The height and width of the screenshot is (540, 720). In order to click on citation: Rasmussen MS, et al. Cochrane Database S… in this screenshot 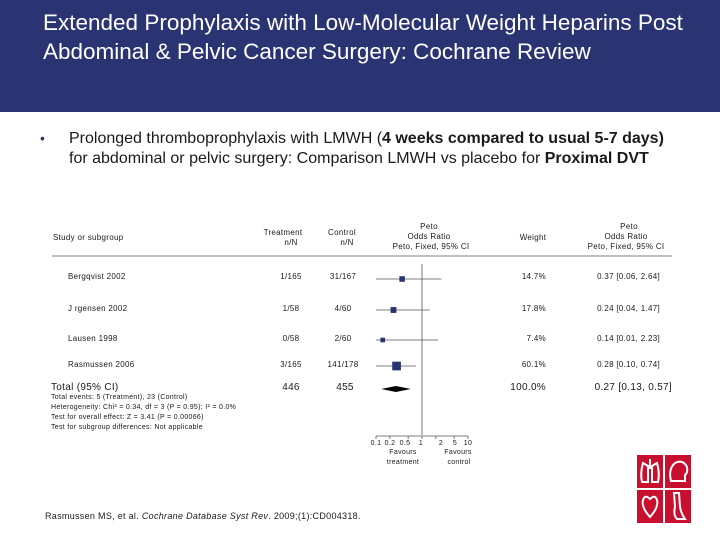, I will do `click(203, 516)`.